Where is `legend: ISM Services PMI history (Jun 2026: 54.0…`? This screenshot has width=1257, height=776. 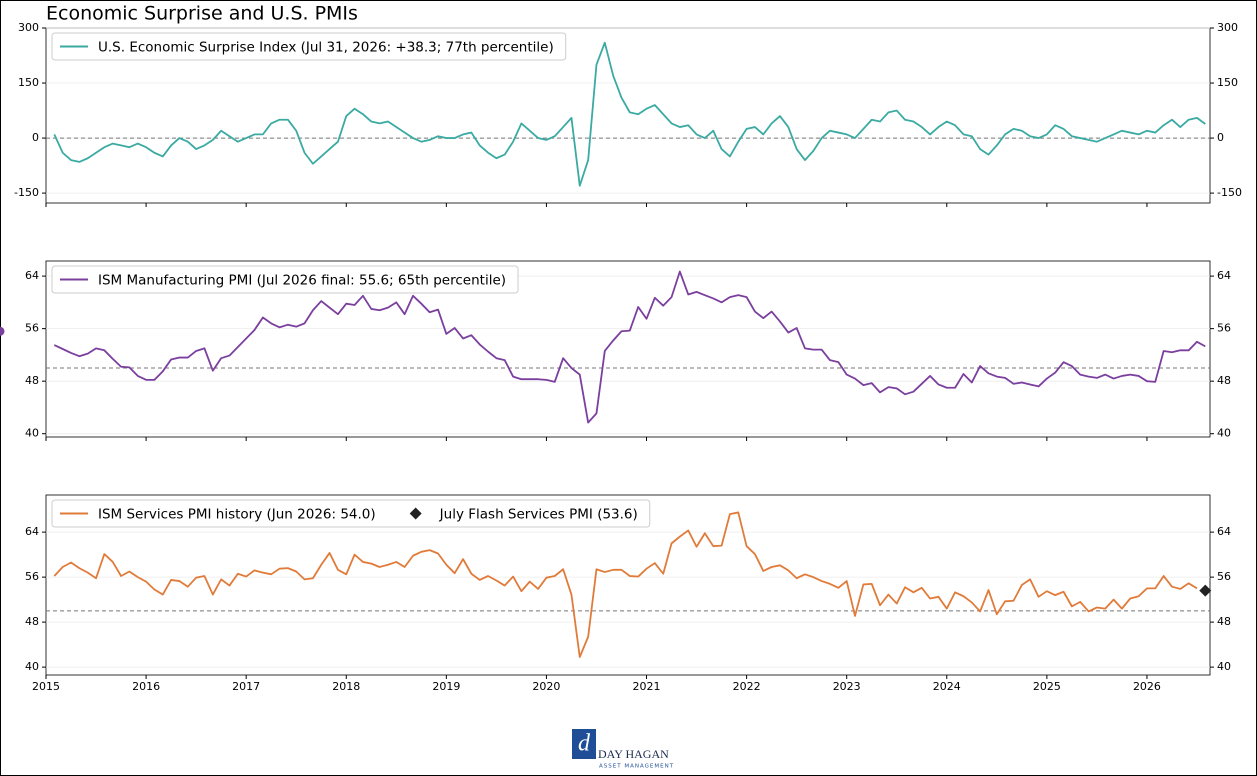 legend: ISM Services PMI history (Jun 2026: 54.0… is located at coordinates (351, 513).